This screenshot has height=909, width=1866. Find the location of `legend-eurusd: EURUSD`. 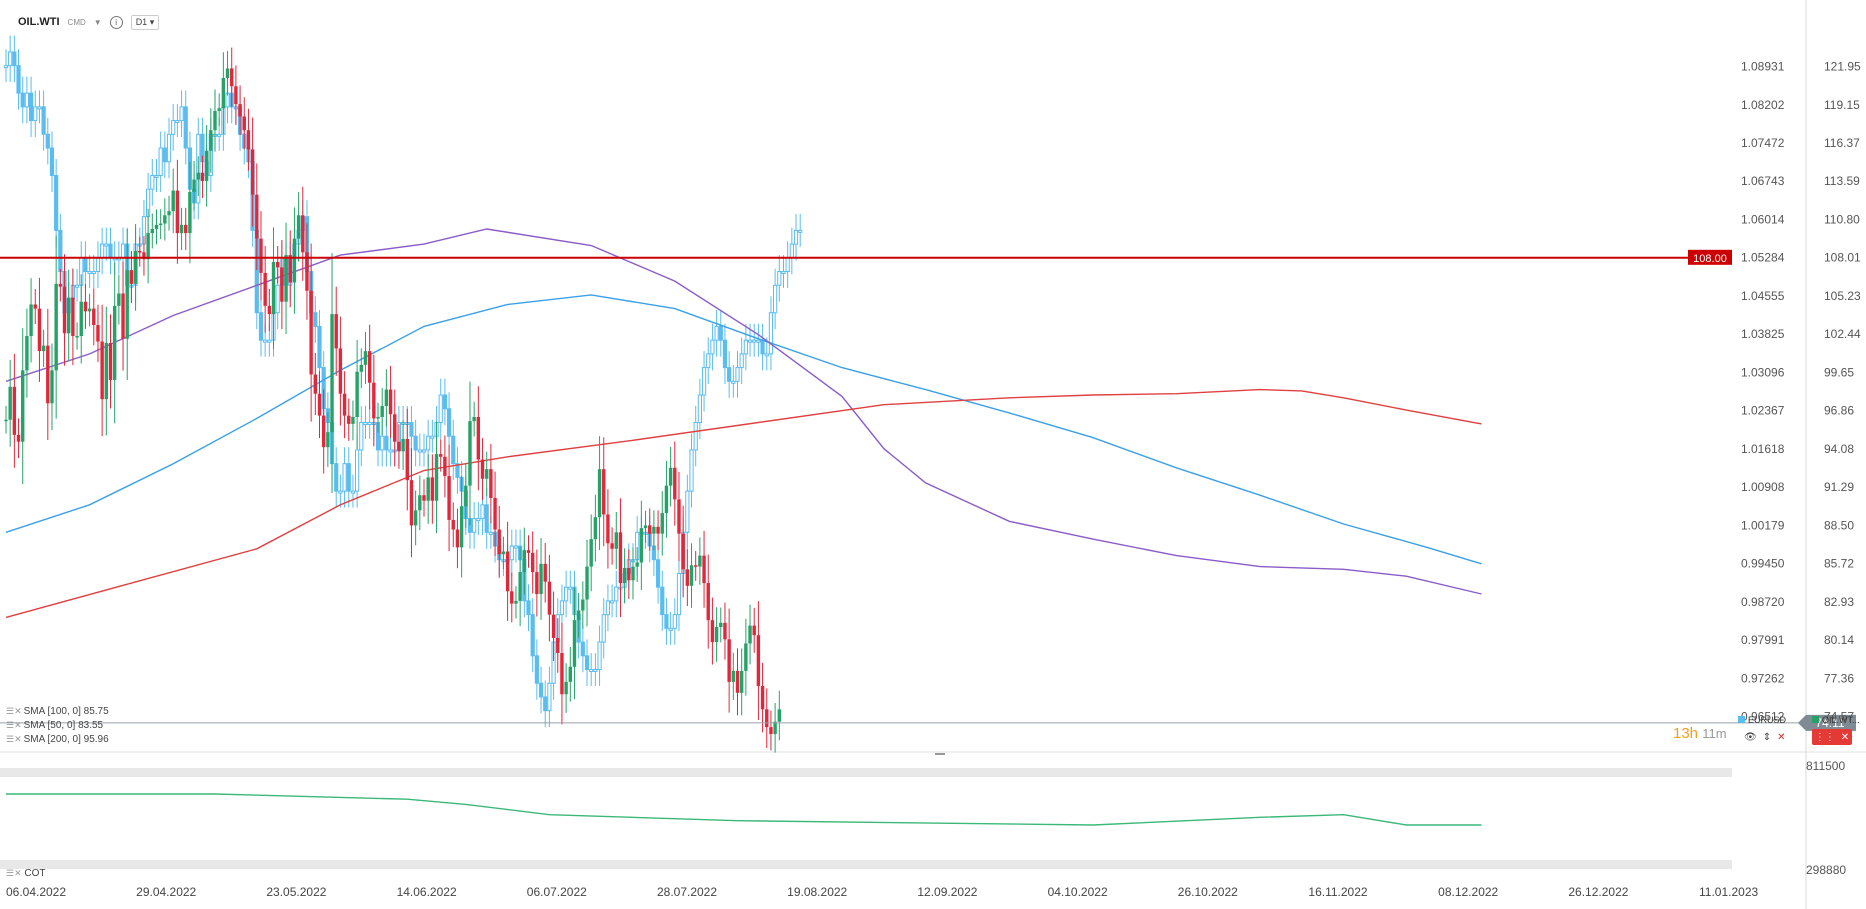

legend-eurusd: EURUSD is located at coordinates (1762, 720).